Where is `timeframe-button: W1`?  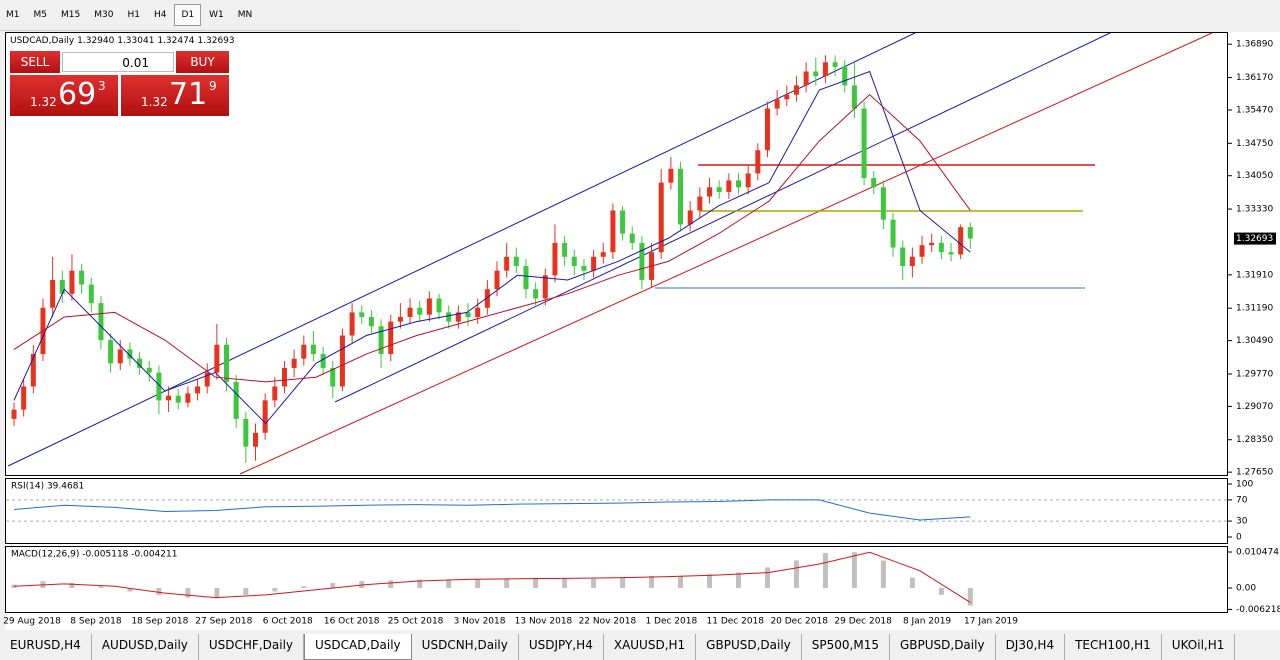 timeframe-button: W1 is located at coordinates (216, 15).